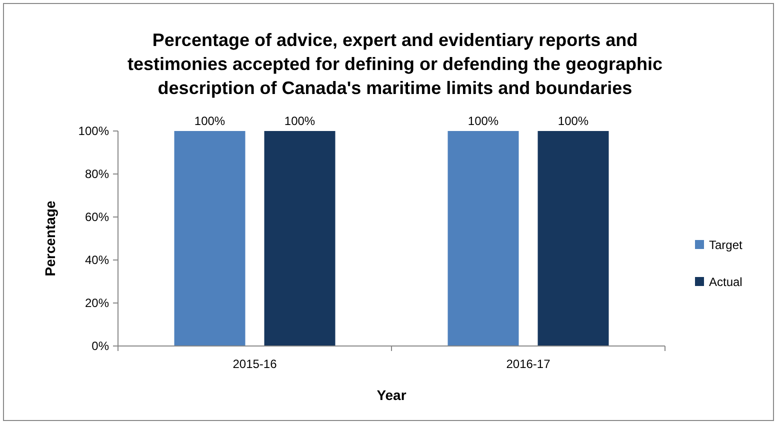  Describe the element at coordinates (726, 245) in the screenshot. I see `legend-label: Target` at that location.